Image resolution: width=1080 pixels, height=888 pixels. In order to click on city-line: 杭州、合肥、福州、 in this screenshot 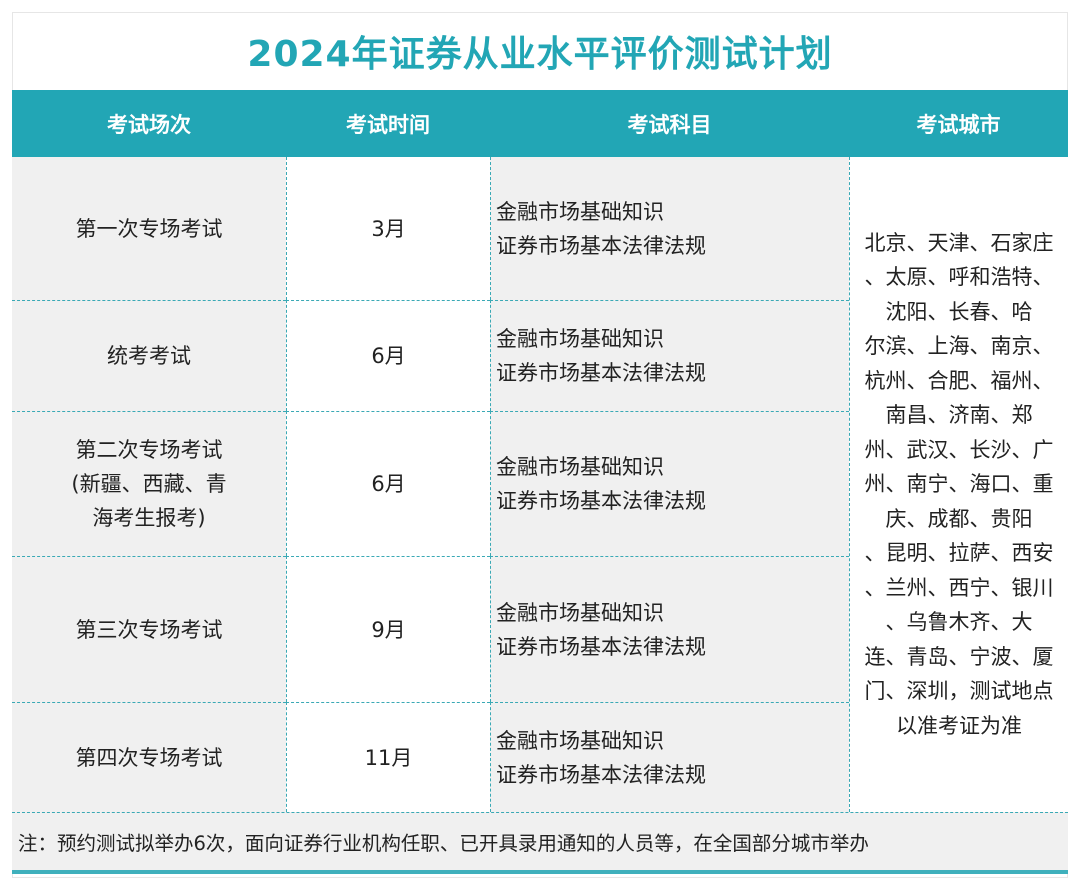, I will do `click(959, 380)`.